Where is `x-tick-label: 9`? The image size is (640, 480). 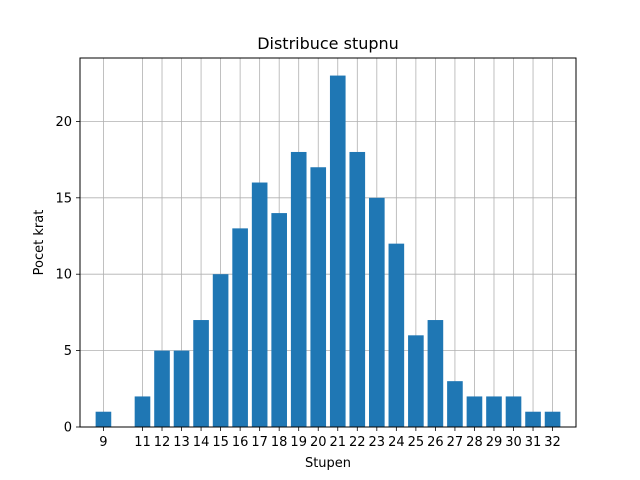
x-tick-label: 9 is located at coordinates (103, 442).